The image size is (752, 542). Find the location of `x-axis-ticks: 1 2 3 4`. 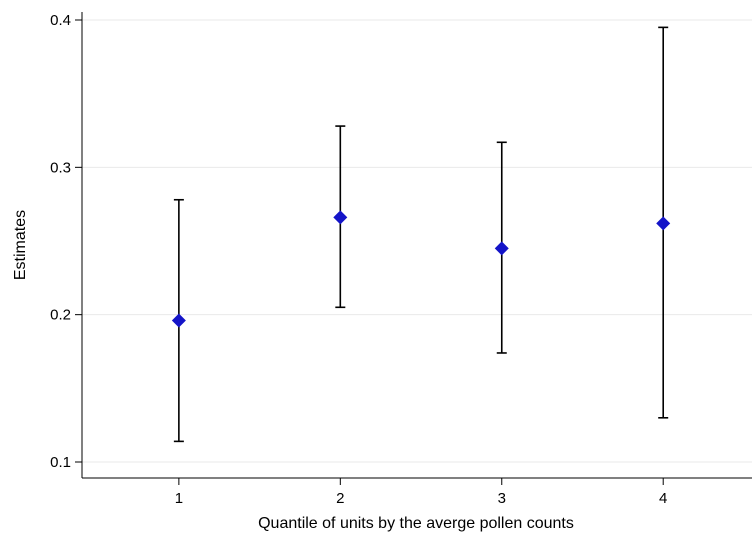

x-axis-ticks: 1 2 3 4 is located at coordinates (421, 492).